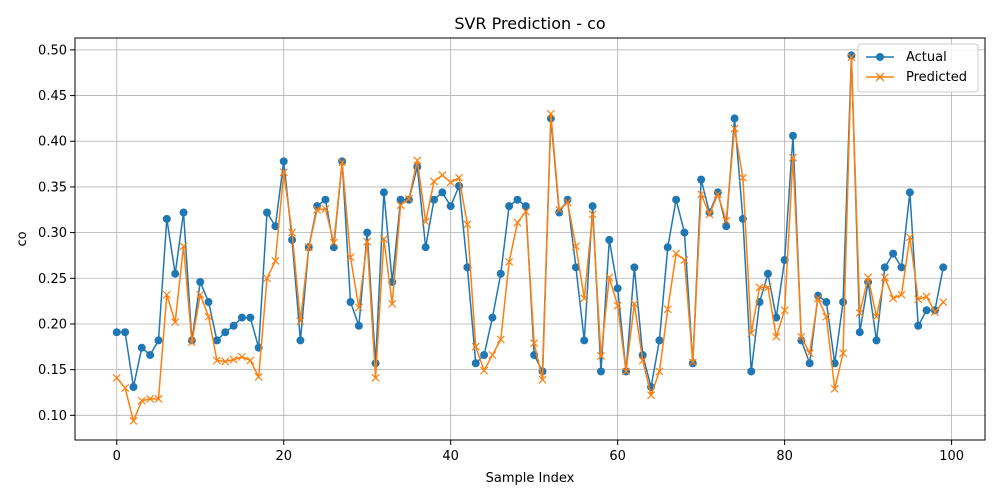 This screenshot has width=1000, height=500. I want to click on y-axis-ticks: 0.10 0.15 0.20 0.25 0.30 0.35 0.40 0.45 0.50, so click(56, 233).